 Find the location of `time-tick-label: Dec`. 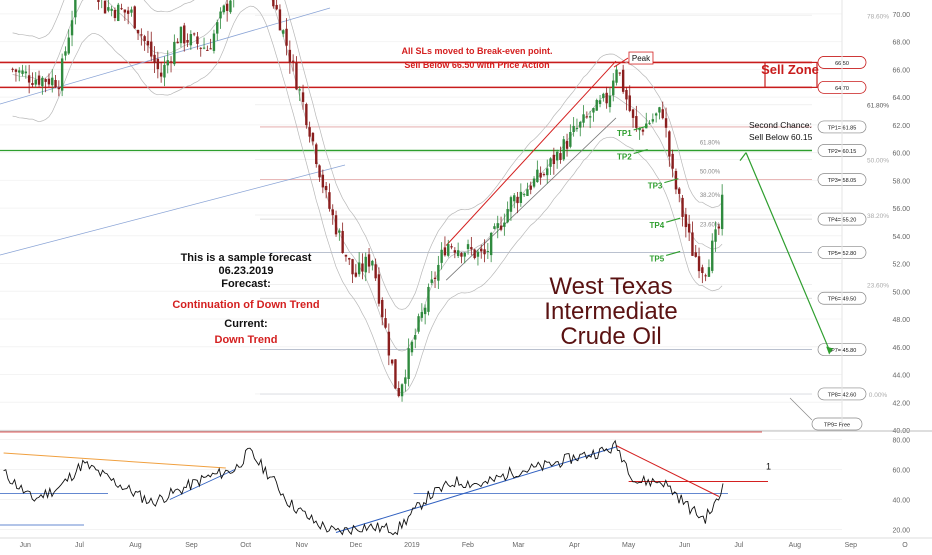

time-tick-label: Dec is located at coordinates (356, 545).